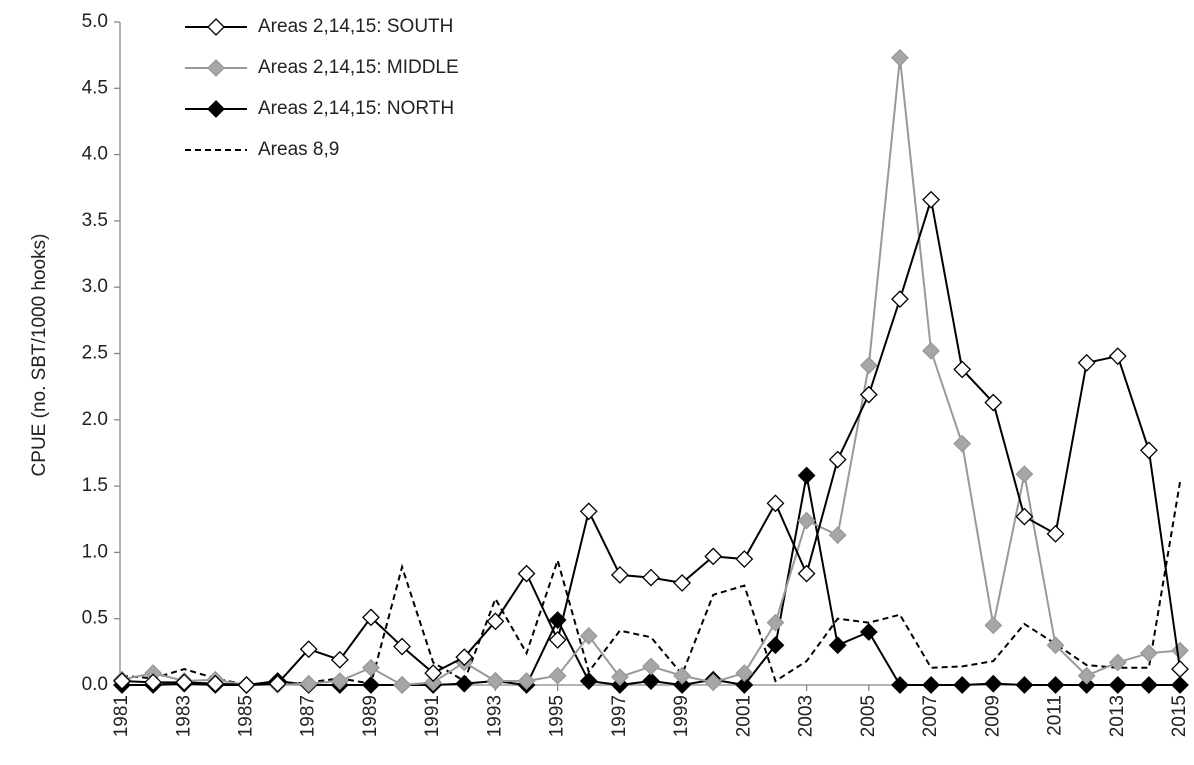 This screenshot has width=1194, height=765. What do you see at coordinates (95, 551) in the screenshot?
I see `y-tick-label: 1.0` at bounding box center [95, 551].